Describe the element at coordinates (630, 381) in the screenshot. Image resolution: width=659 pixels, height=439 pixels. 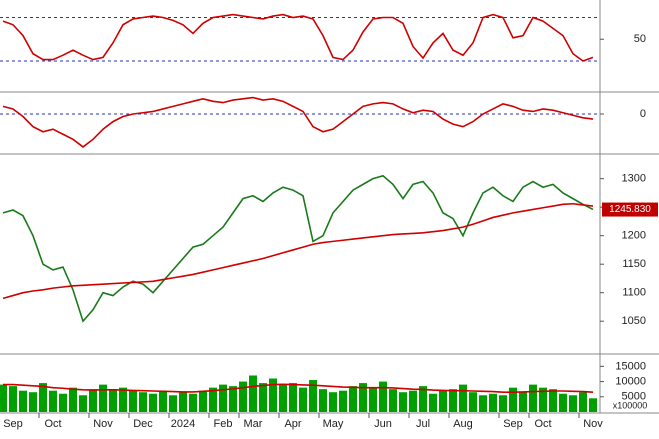
I see `y-tick-label: 10000` at that location.